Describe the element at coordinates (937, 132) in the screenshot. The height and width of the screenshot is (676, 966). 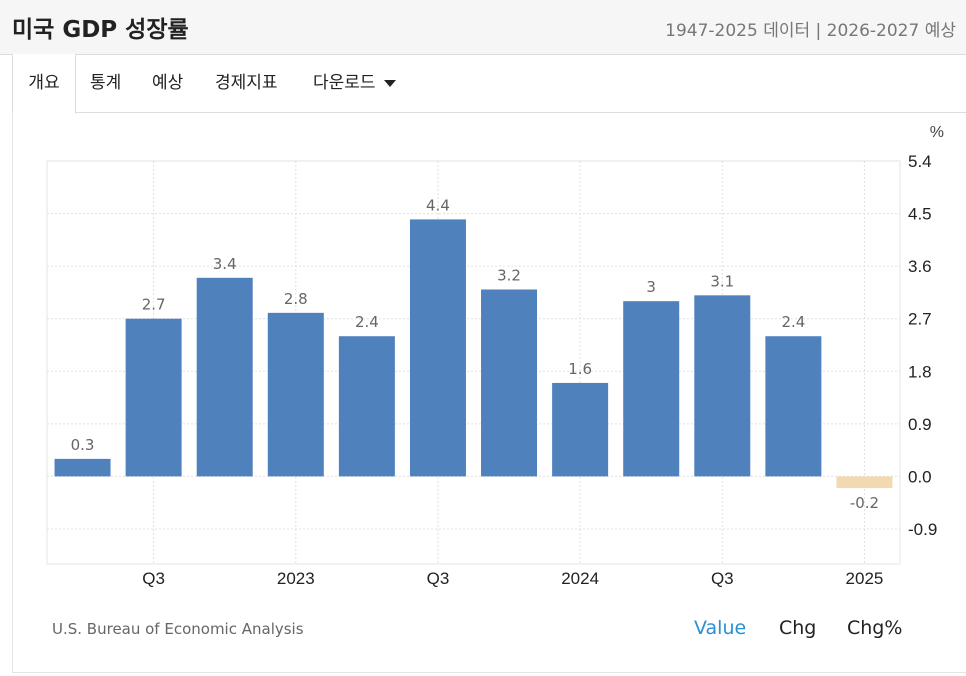
I see `y-unit-label: %` at that location.